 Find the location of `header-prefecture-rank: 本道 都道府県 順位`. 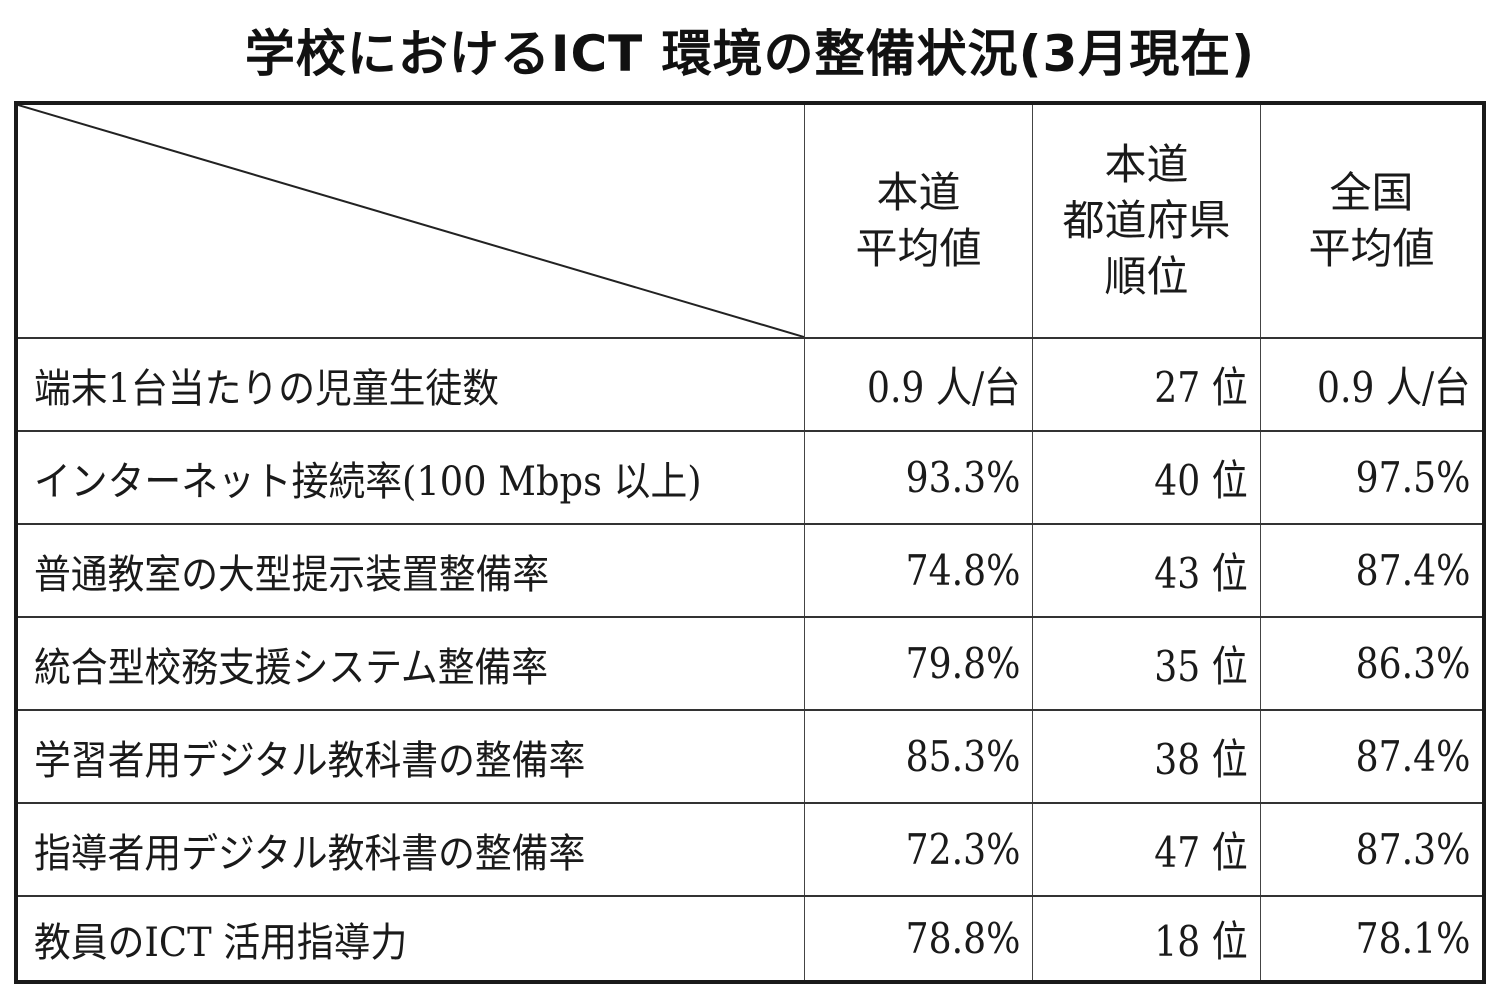

header-prefecture-rank: 本道 都道府県 順位 is located at coordinates (1146, 221).